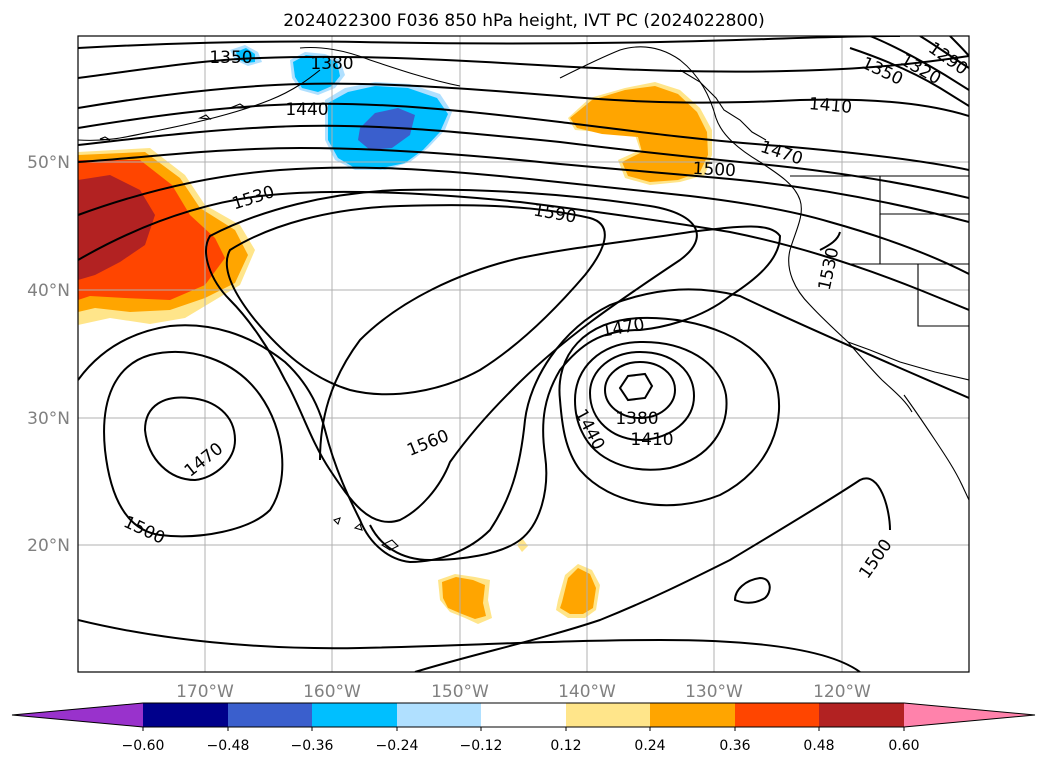 The image size is (1047, 765). What do you see at coordinates (48, 546) in the screenshot?
I see `lat-label: 20°N` at bounding box center [48, 546].